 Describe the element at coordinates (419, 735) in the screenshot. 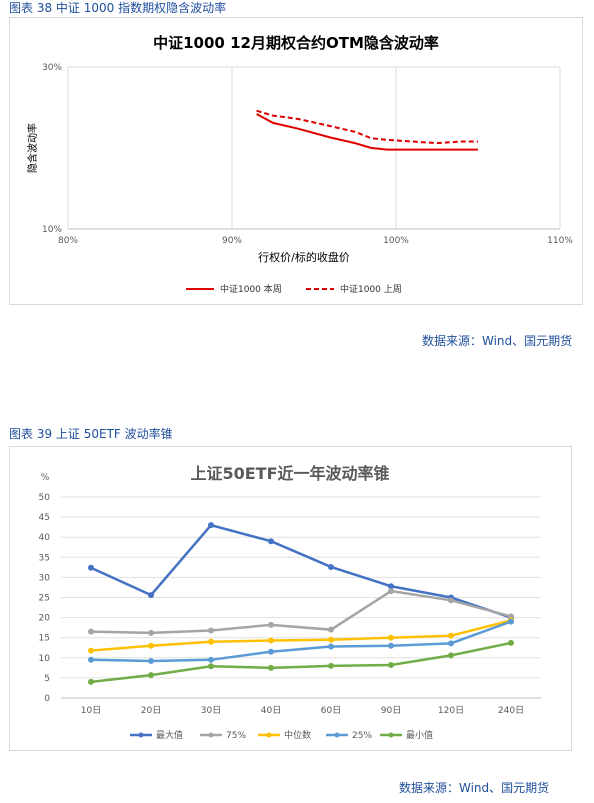

I see `chart-2-legend-label: 最小值` at that location.